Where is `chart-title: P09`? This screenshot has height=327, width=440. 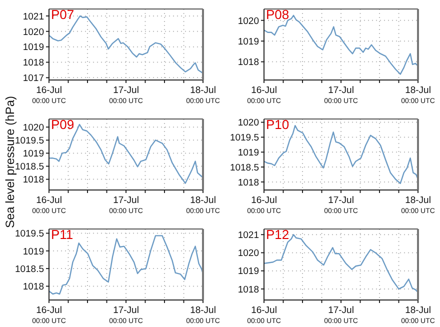 chart-title: P09 is located at coordinates (62, 124).